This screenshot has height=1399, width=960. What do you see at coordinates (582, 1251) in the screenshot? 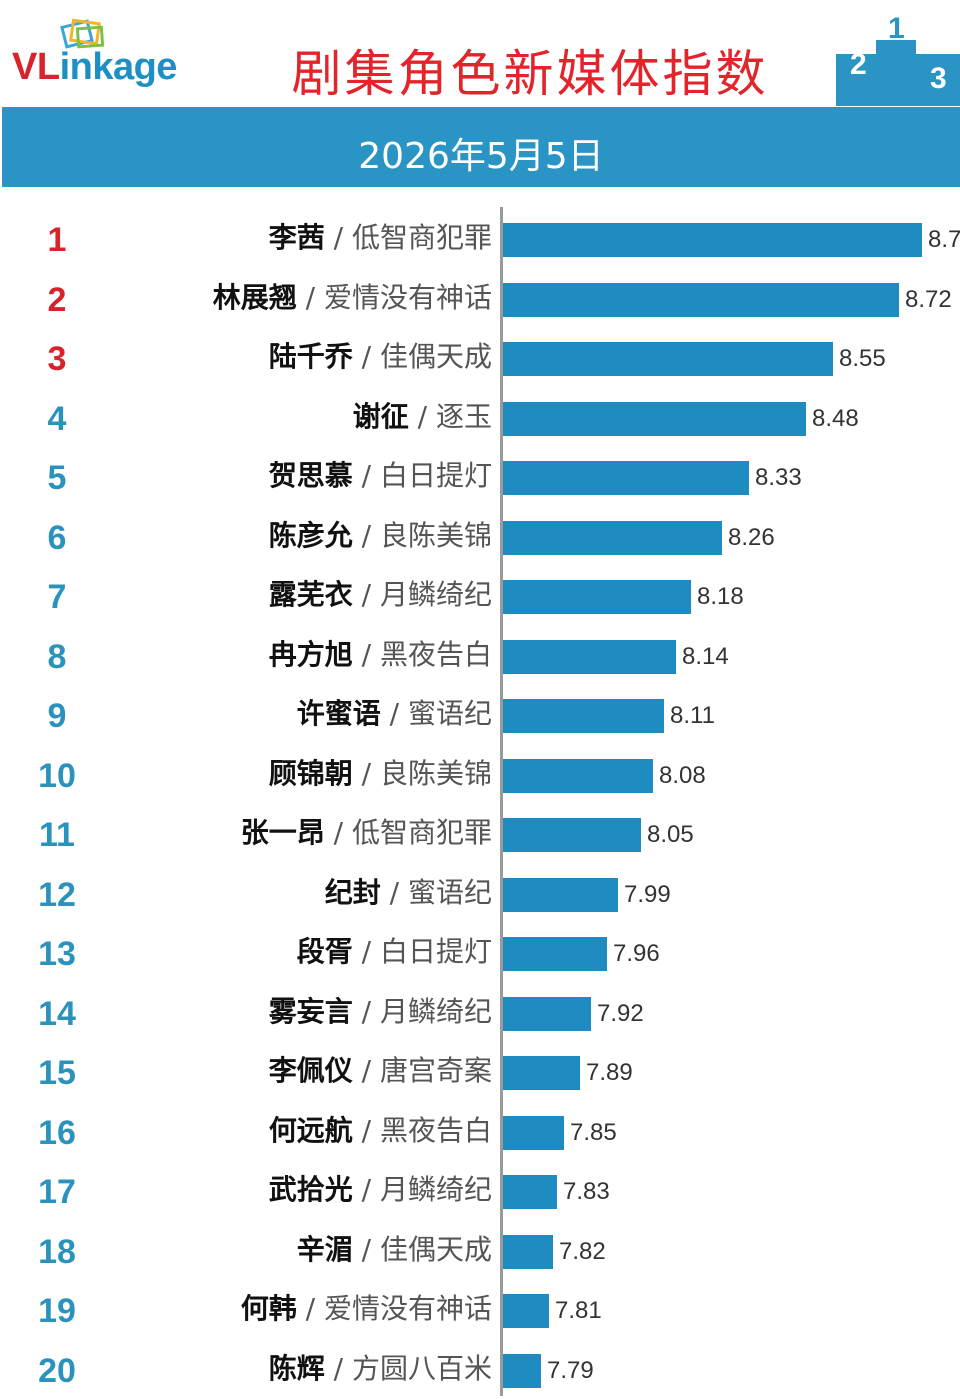
I see `value-label: 7.82` at bounding box center [582, 1251].